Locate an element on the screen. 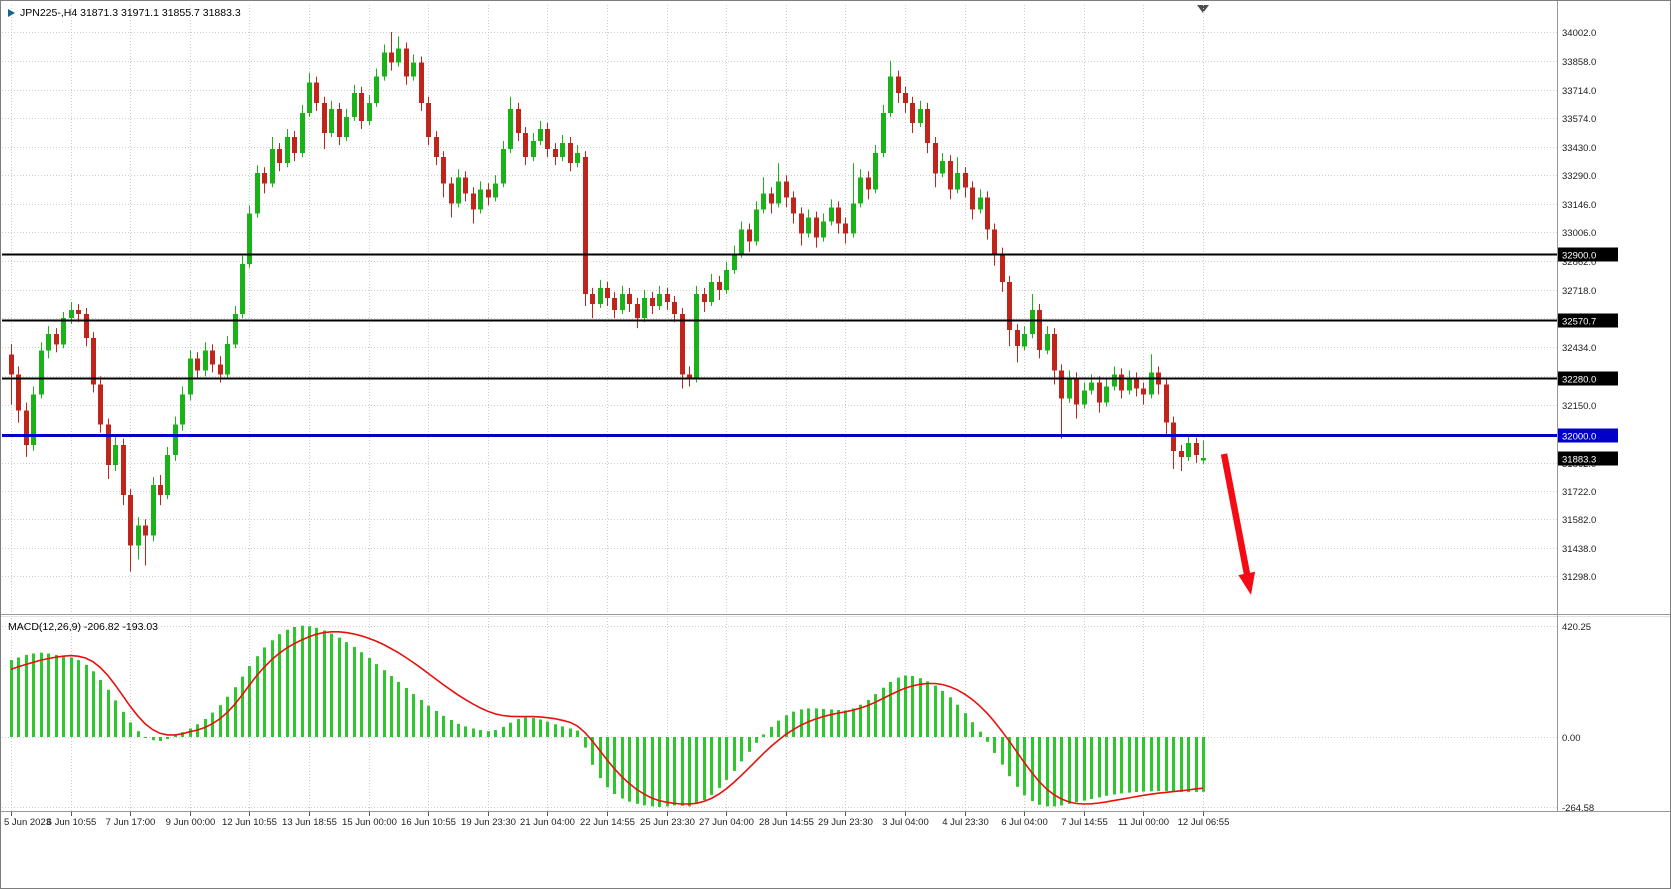  price-tick-label: 33858.0 is located at coordinates (1579, 62).